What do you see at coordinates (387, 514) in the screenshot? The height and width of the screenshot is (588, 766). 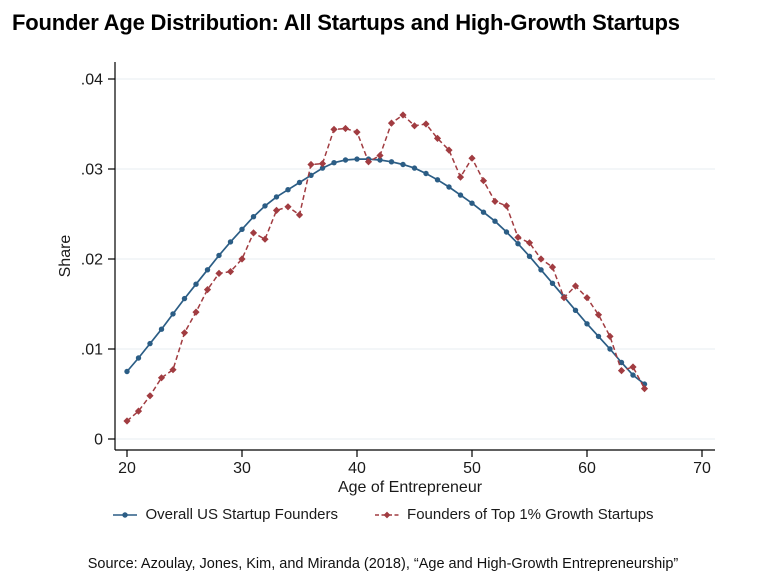 I see `legend-marker-top1-icon` at bounding box center [387, 514].